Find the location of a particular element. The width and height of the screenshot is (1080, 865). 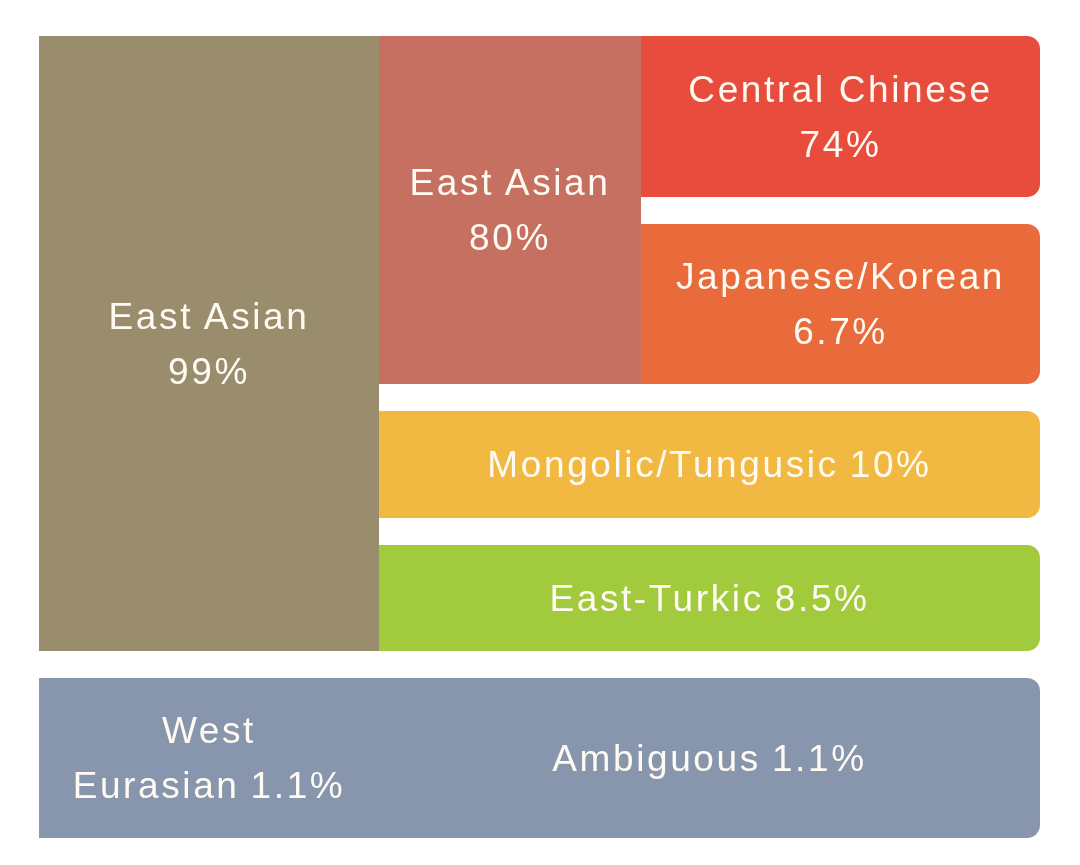

data-label: 74% is located at coordinates (840, 144).